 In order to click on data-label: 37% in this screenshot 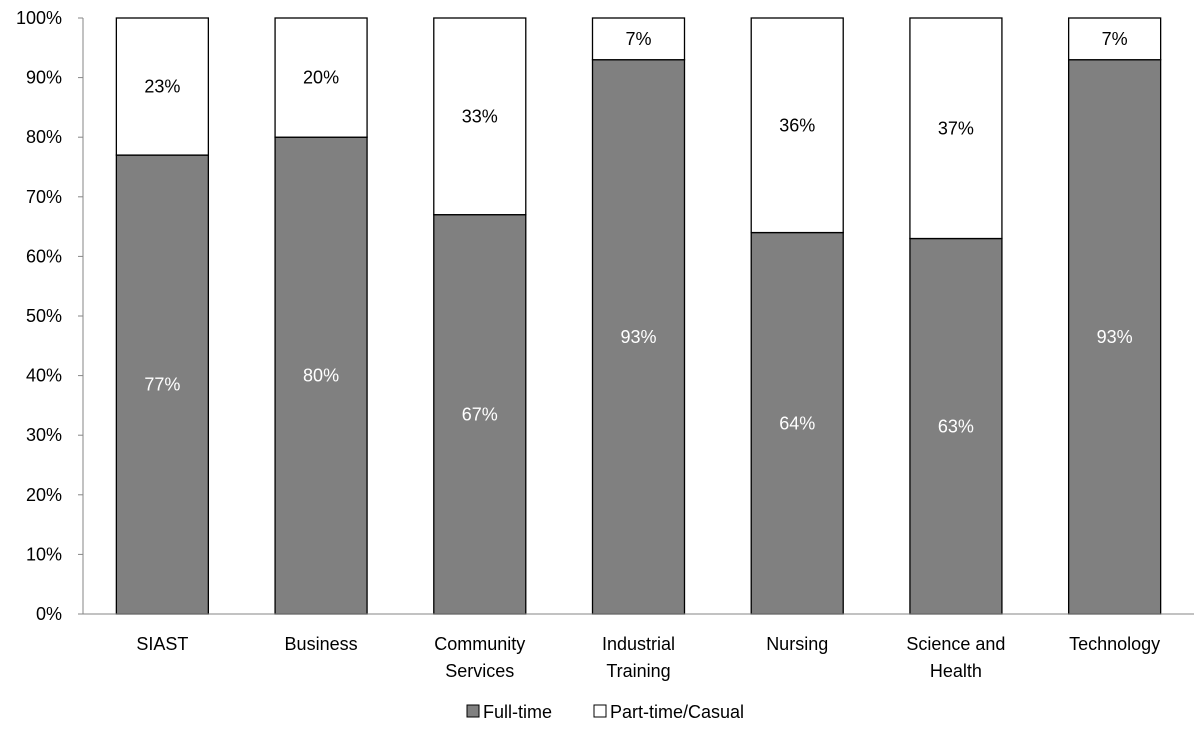, I will do `click(956, 128)`.